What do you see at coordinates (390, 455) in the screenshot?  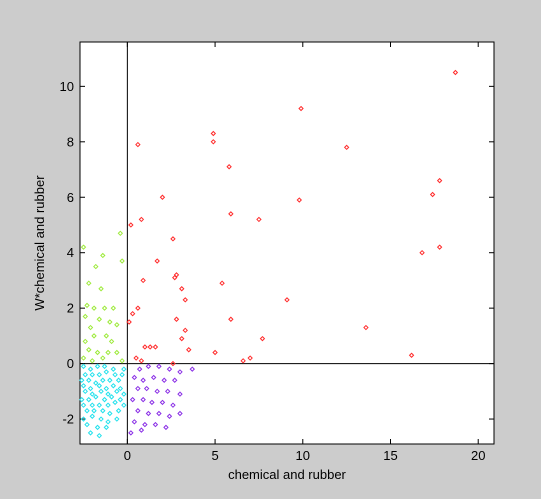 I see `x-tick-label: 15` at bounding box center [390, 455].